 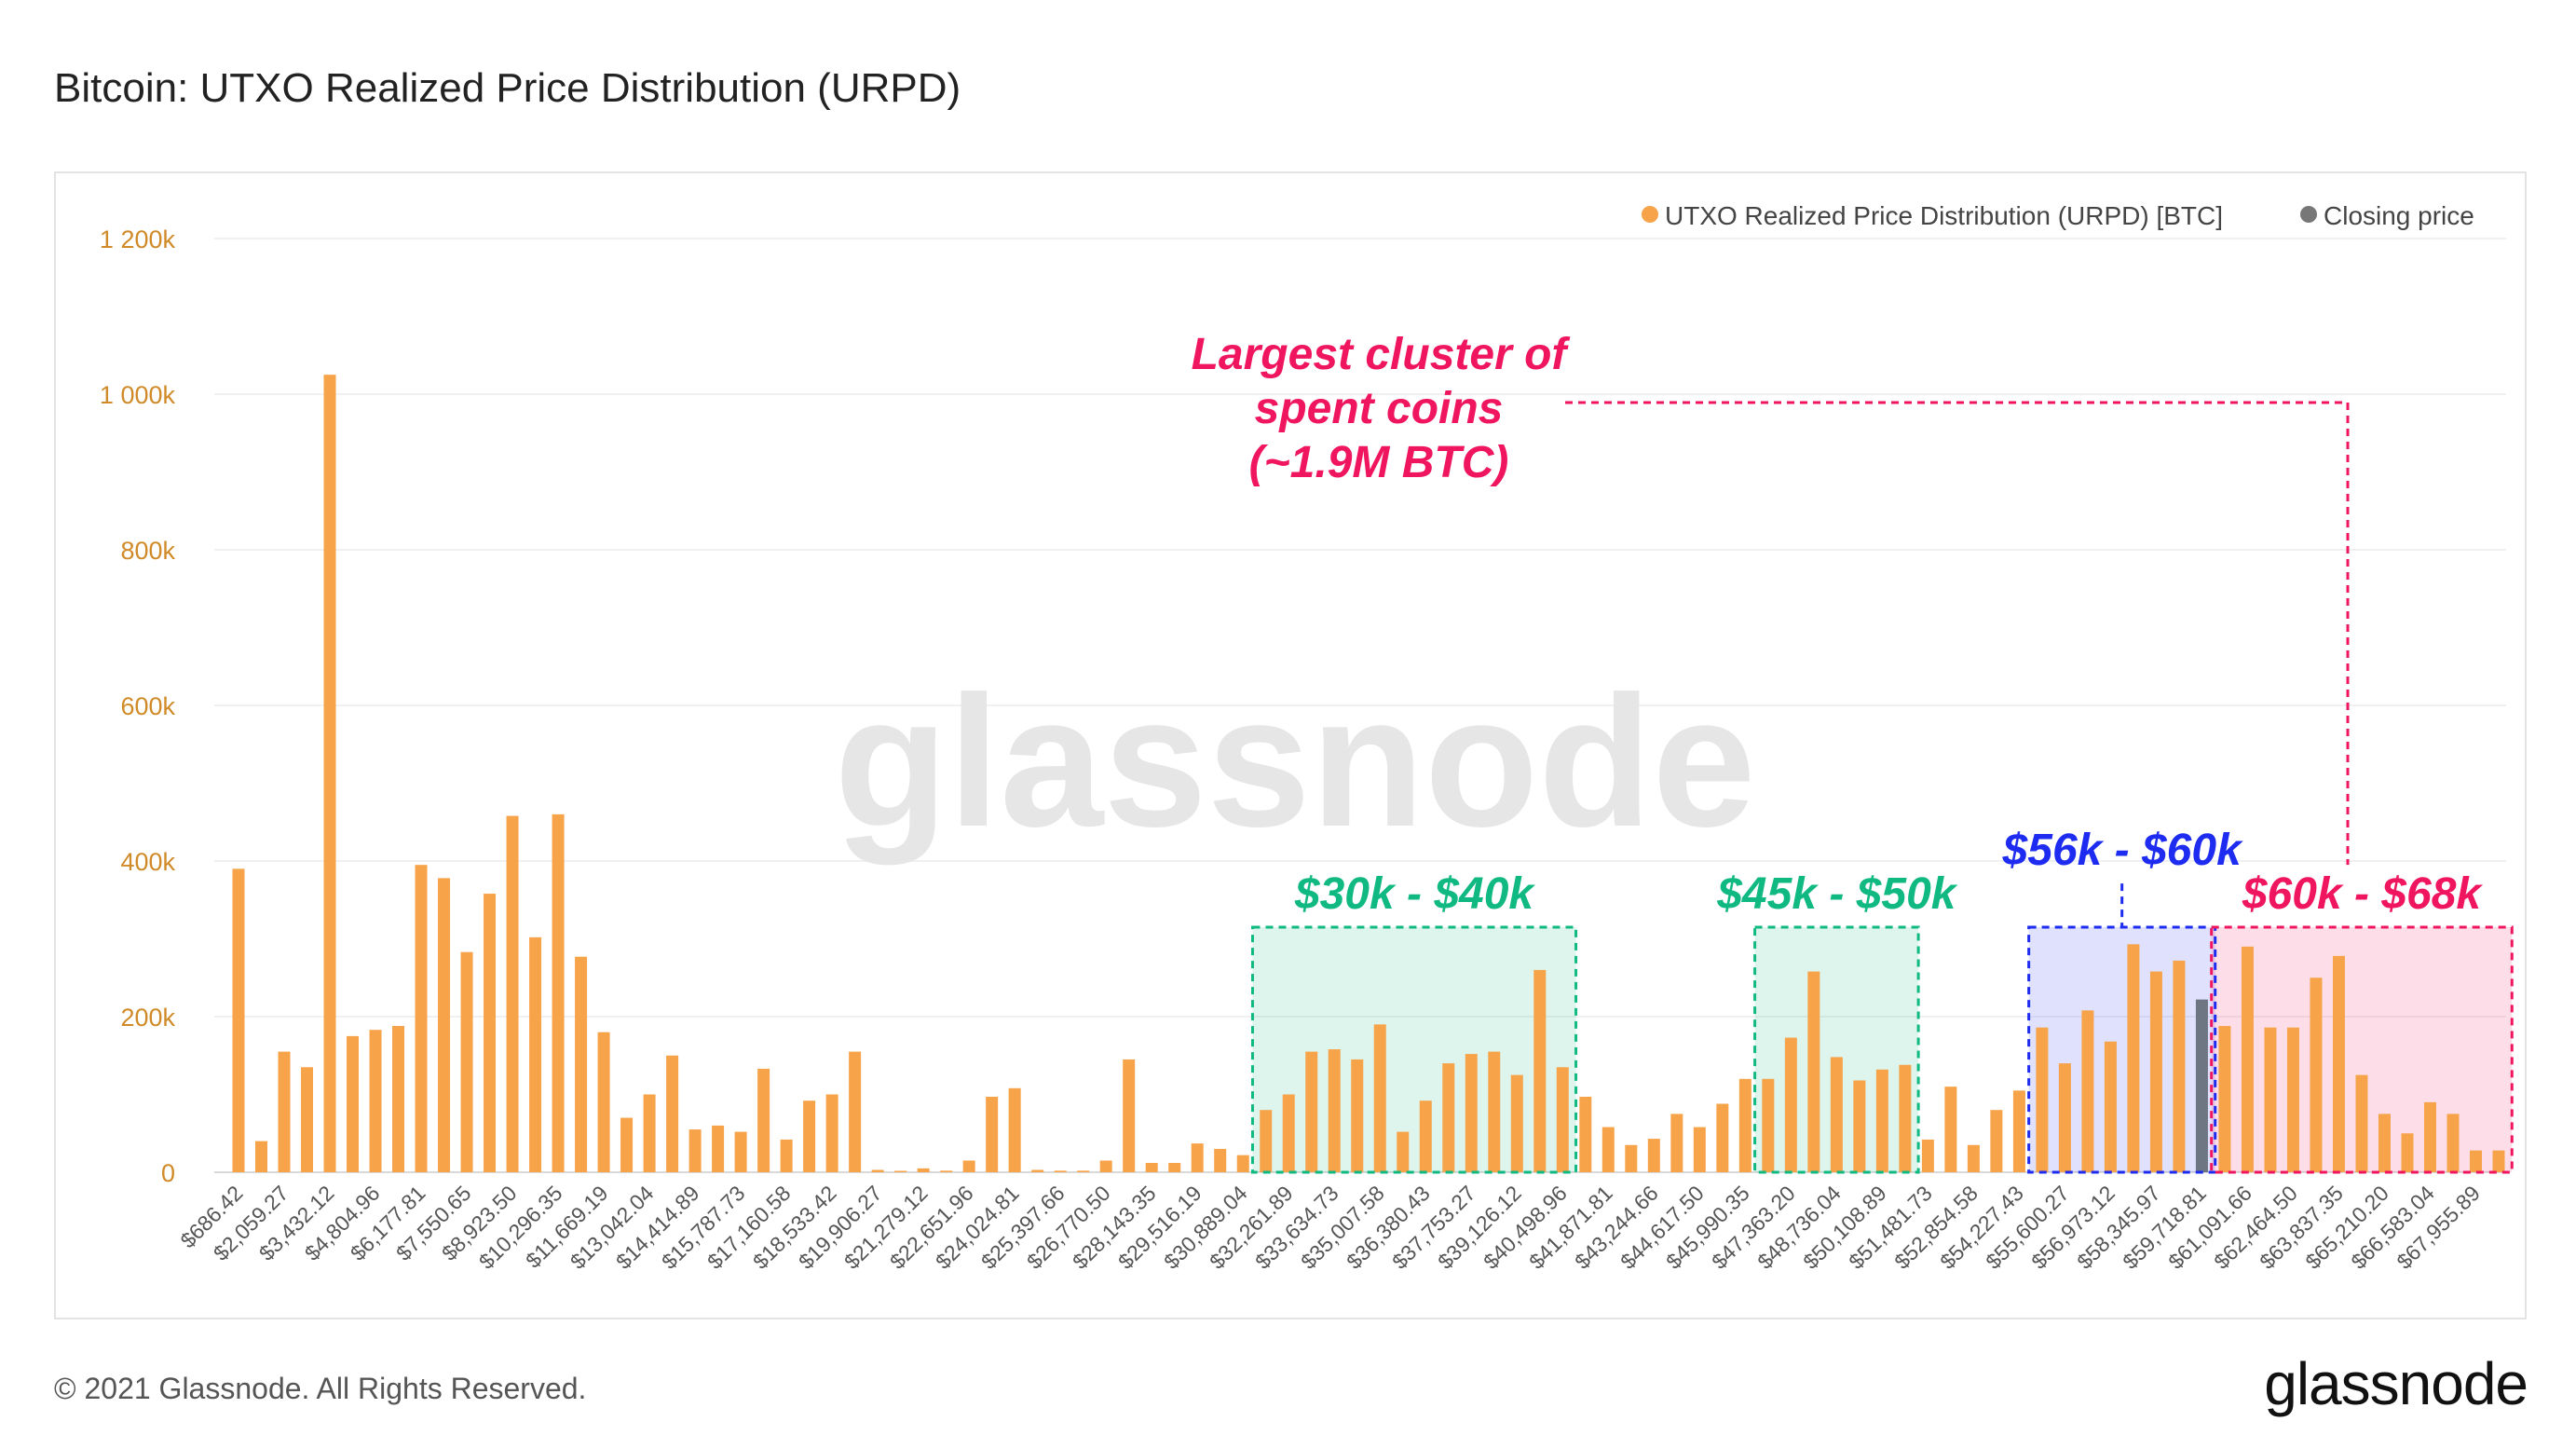 I want to click on glassnode-logo: glassnode, so click(x=2396, y=1383).